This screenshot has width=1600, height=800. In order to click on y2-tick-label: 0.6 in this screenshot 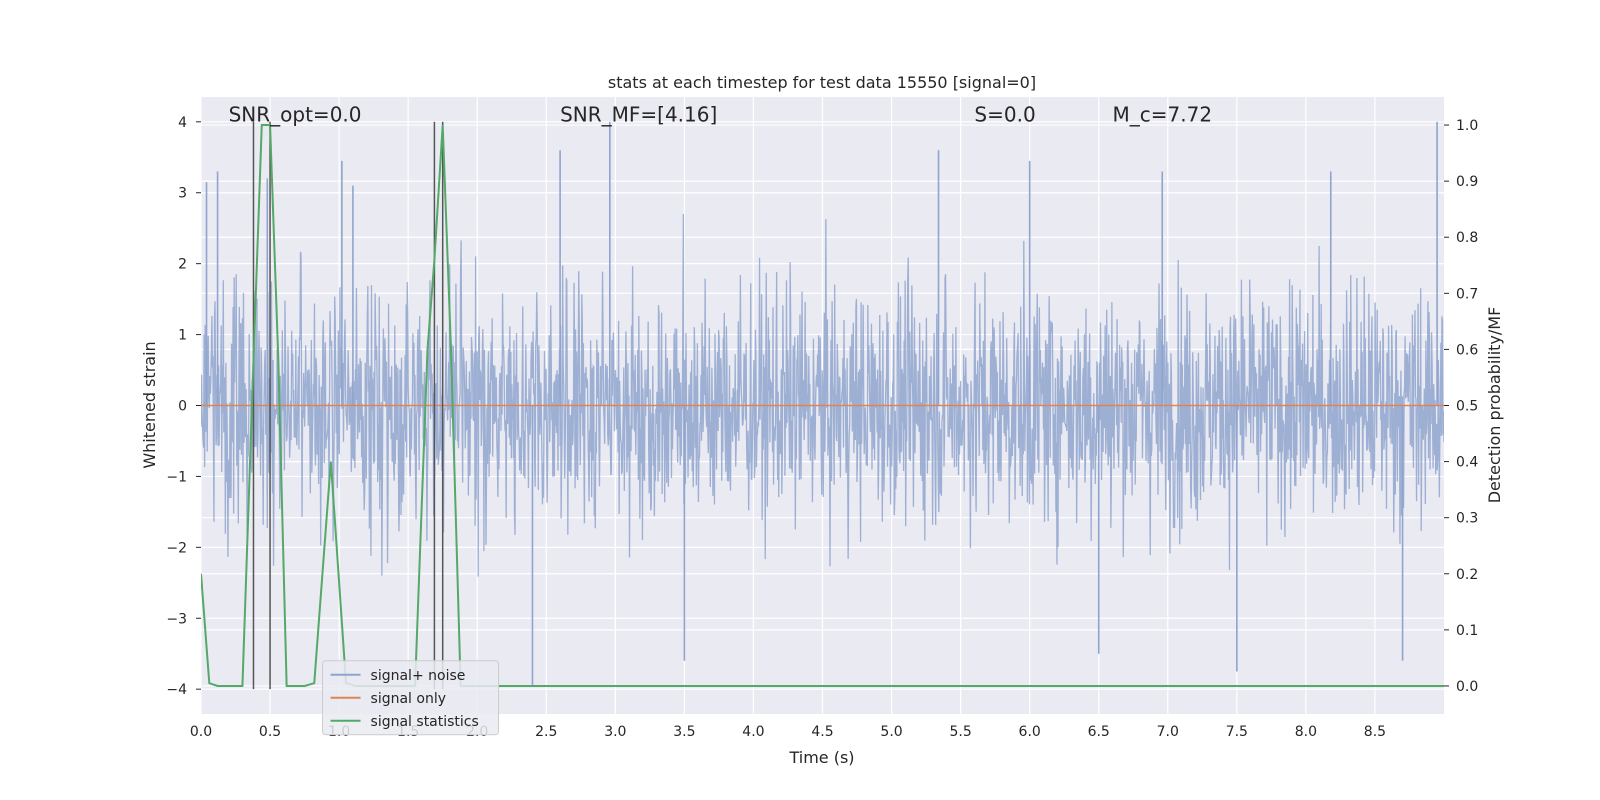, I will do `click(1467, 350)`.